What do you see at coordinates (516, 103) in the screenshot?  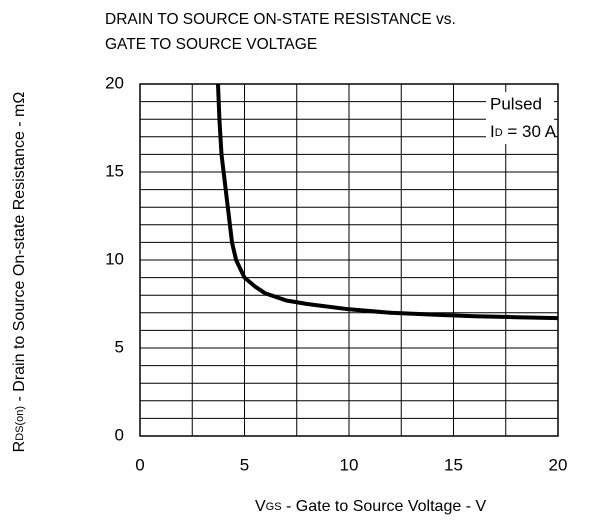 I see `annotation: Pulsed` at bounding box center [516, 103].